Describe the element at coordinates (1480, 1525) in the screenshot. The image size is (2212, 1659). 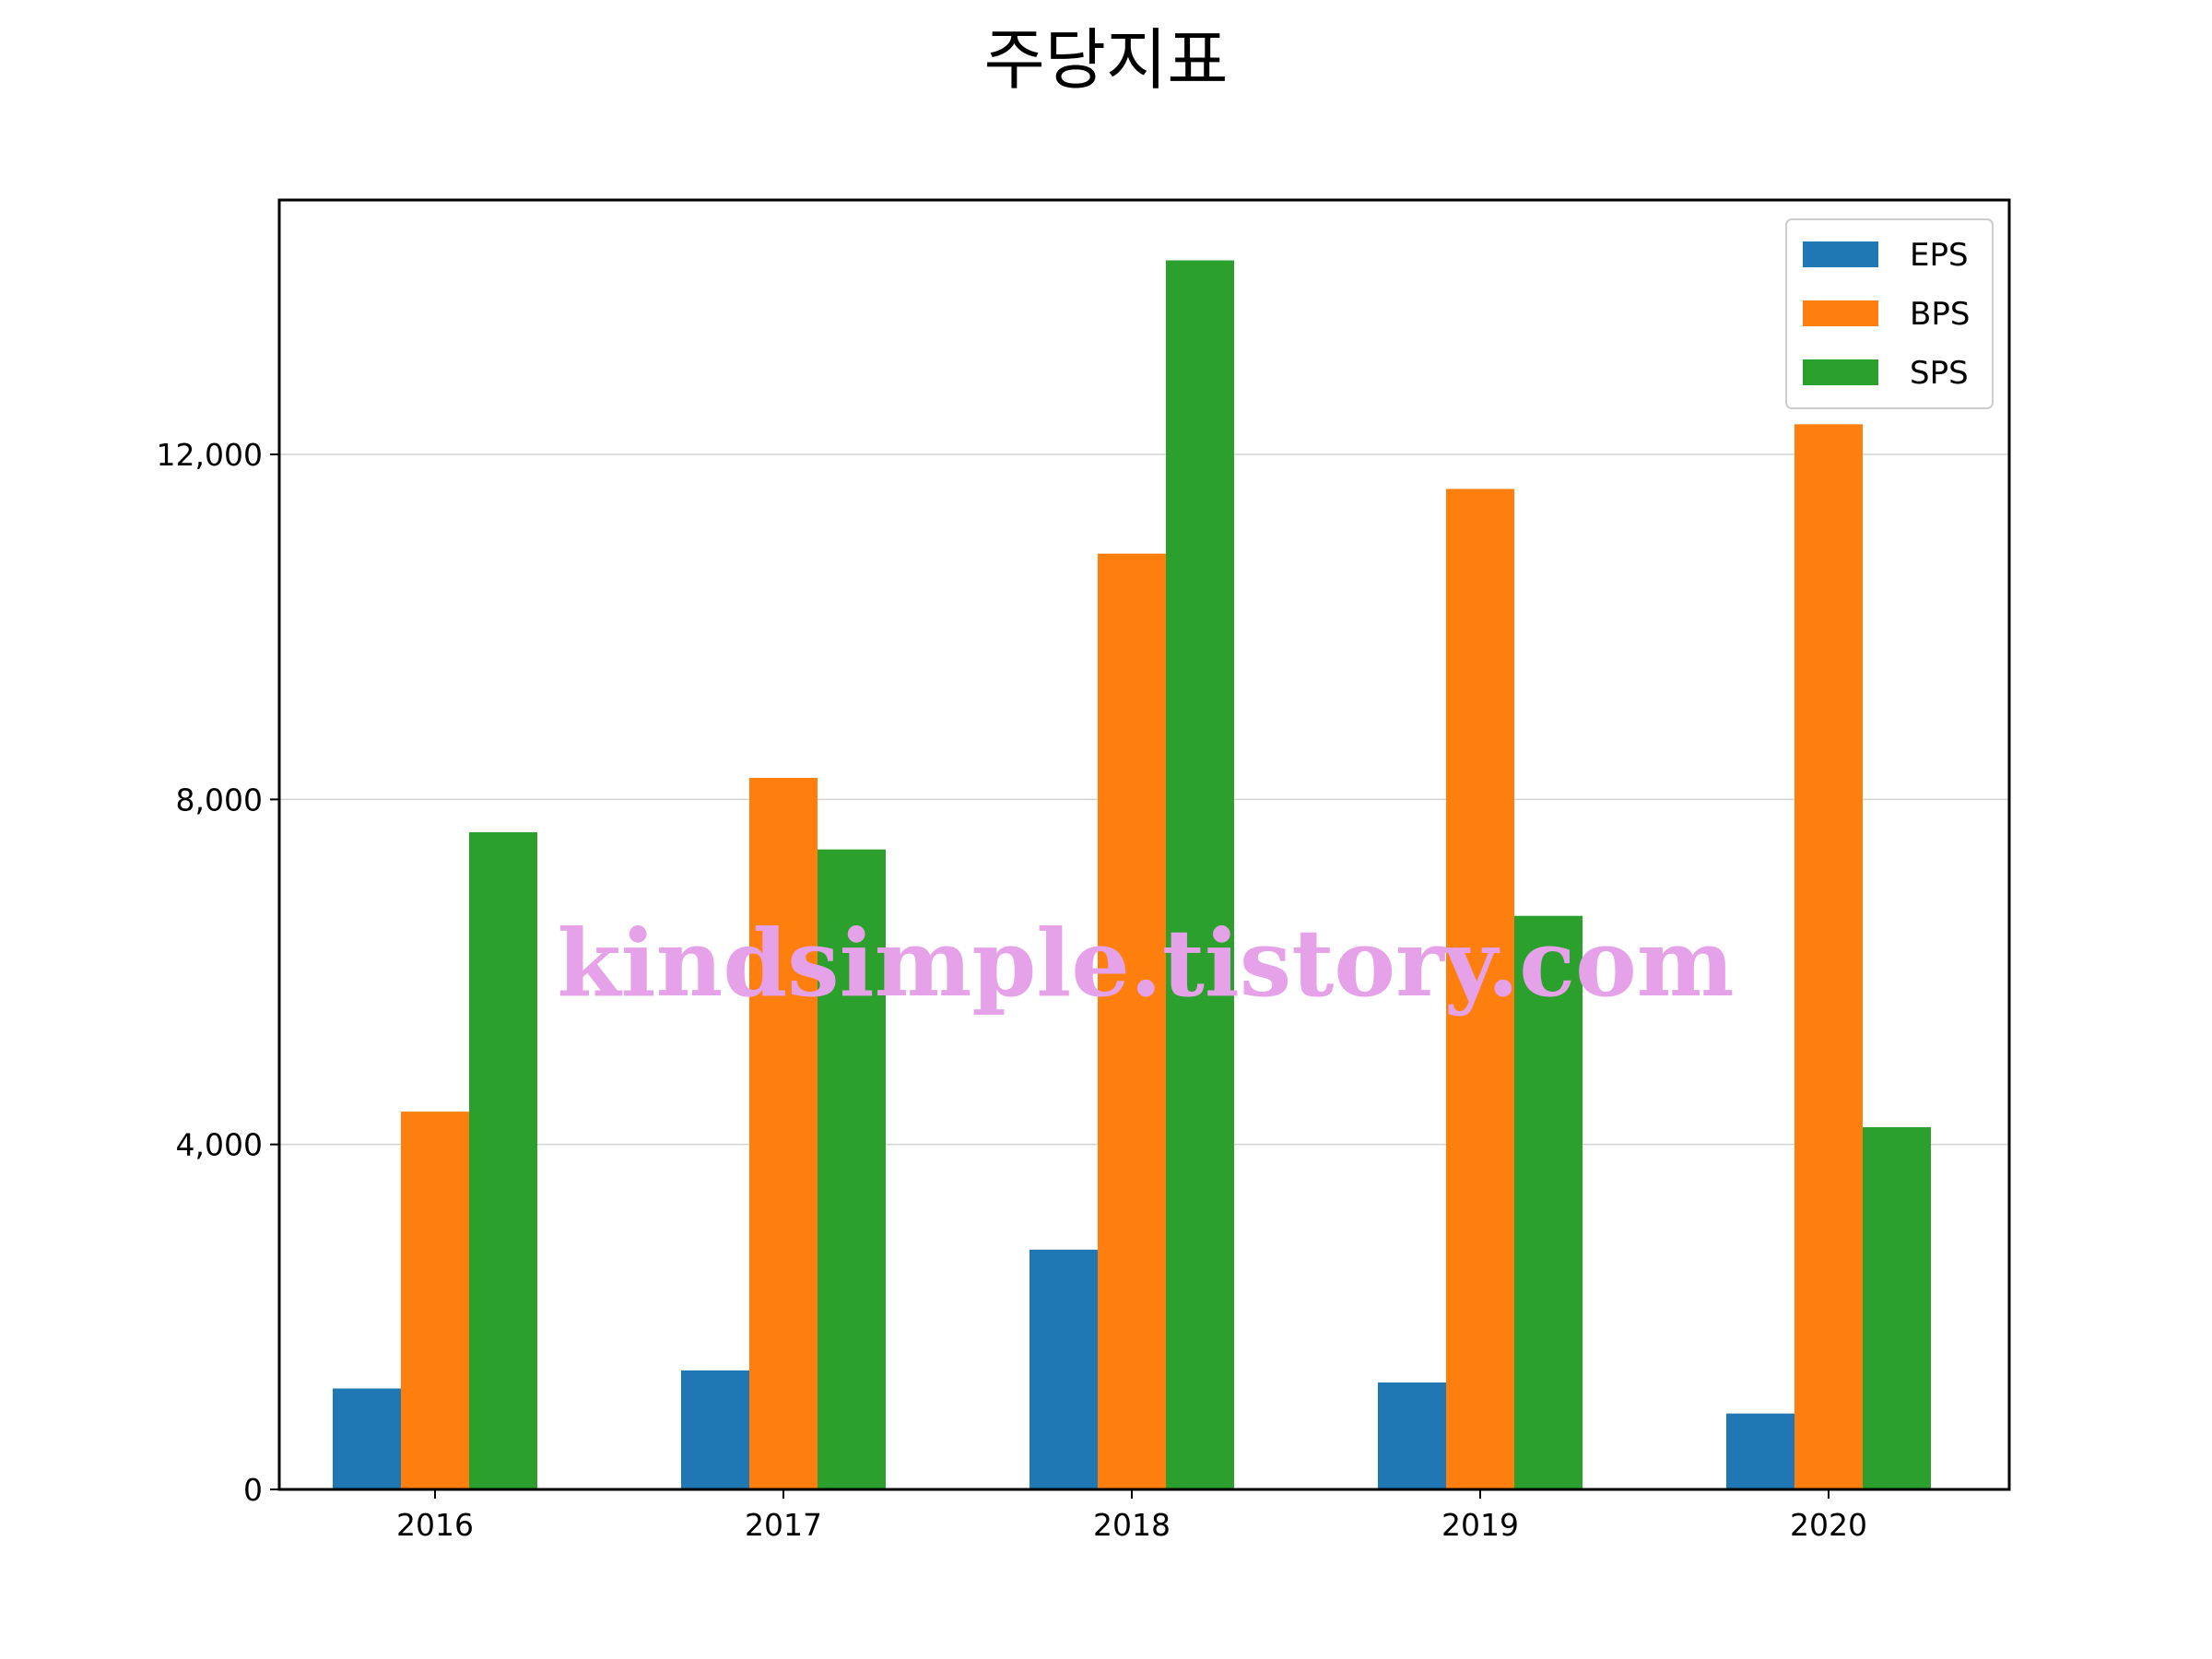
I see `x-tick-label: 2019` at that location.